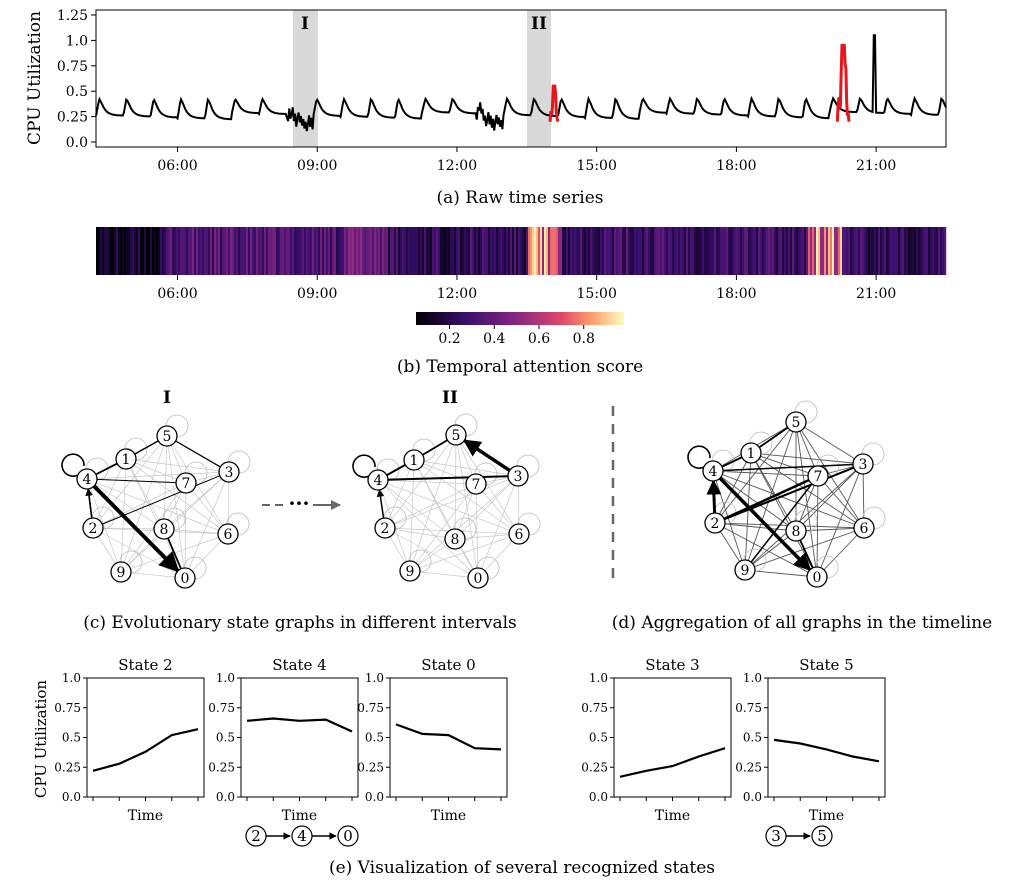 The height and width of the screenshot is (882, 1015). I want to click on state-plot: State 2 Time 0.0 0.25 0.5 0.75 1.0, so click(129, 740).